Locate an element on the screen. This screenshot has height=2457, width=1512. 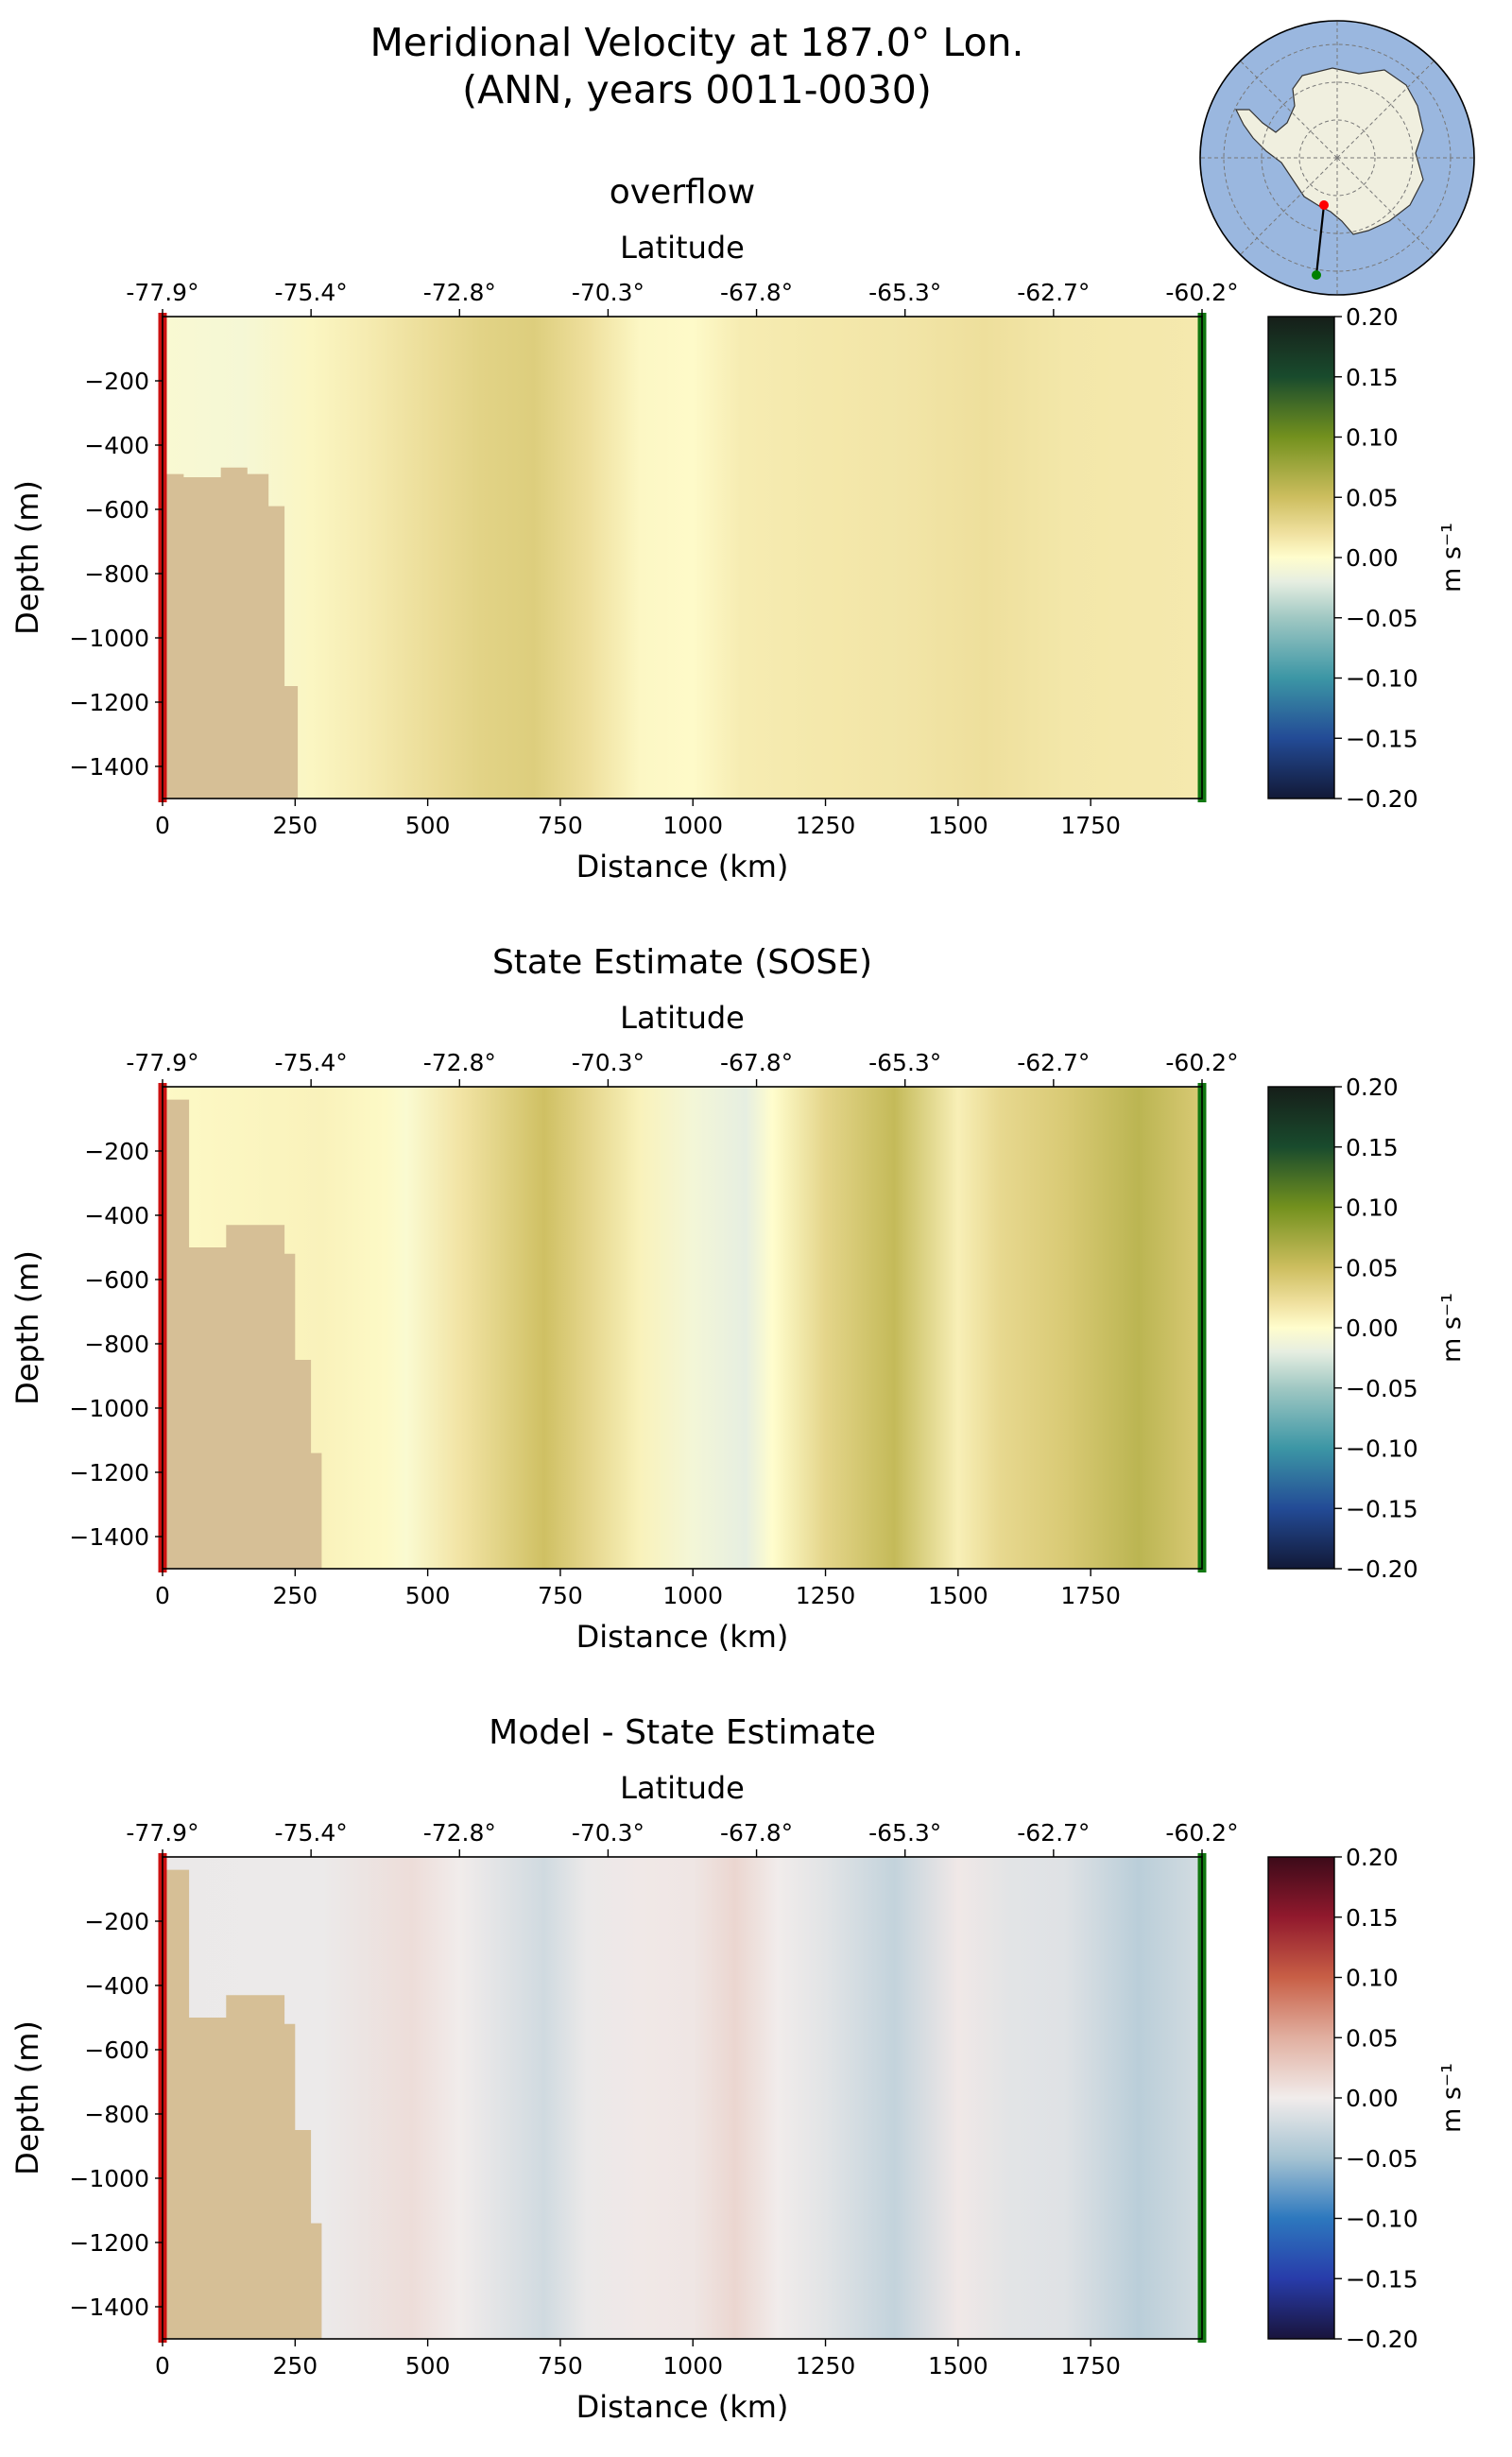
y-axis-label: Depth (m) is located at coordinates (27, 2097).